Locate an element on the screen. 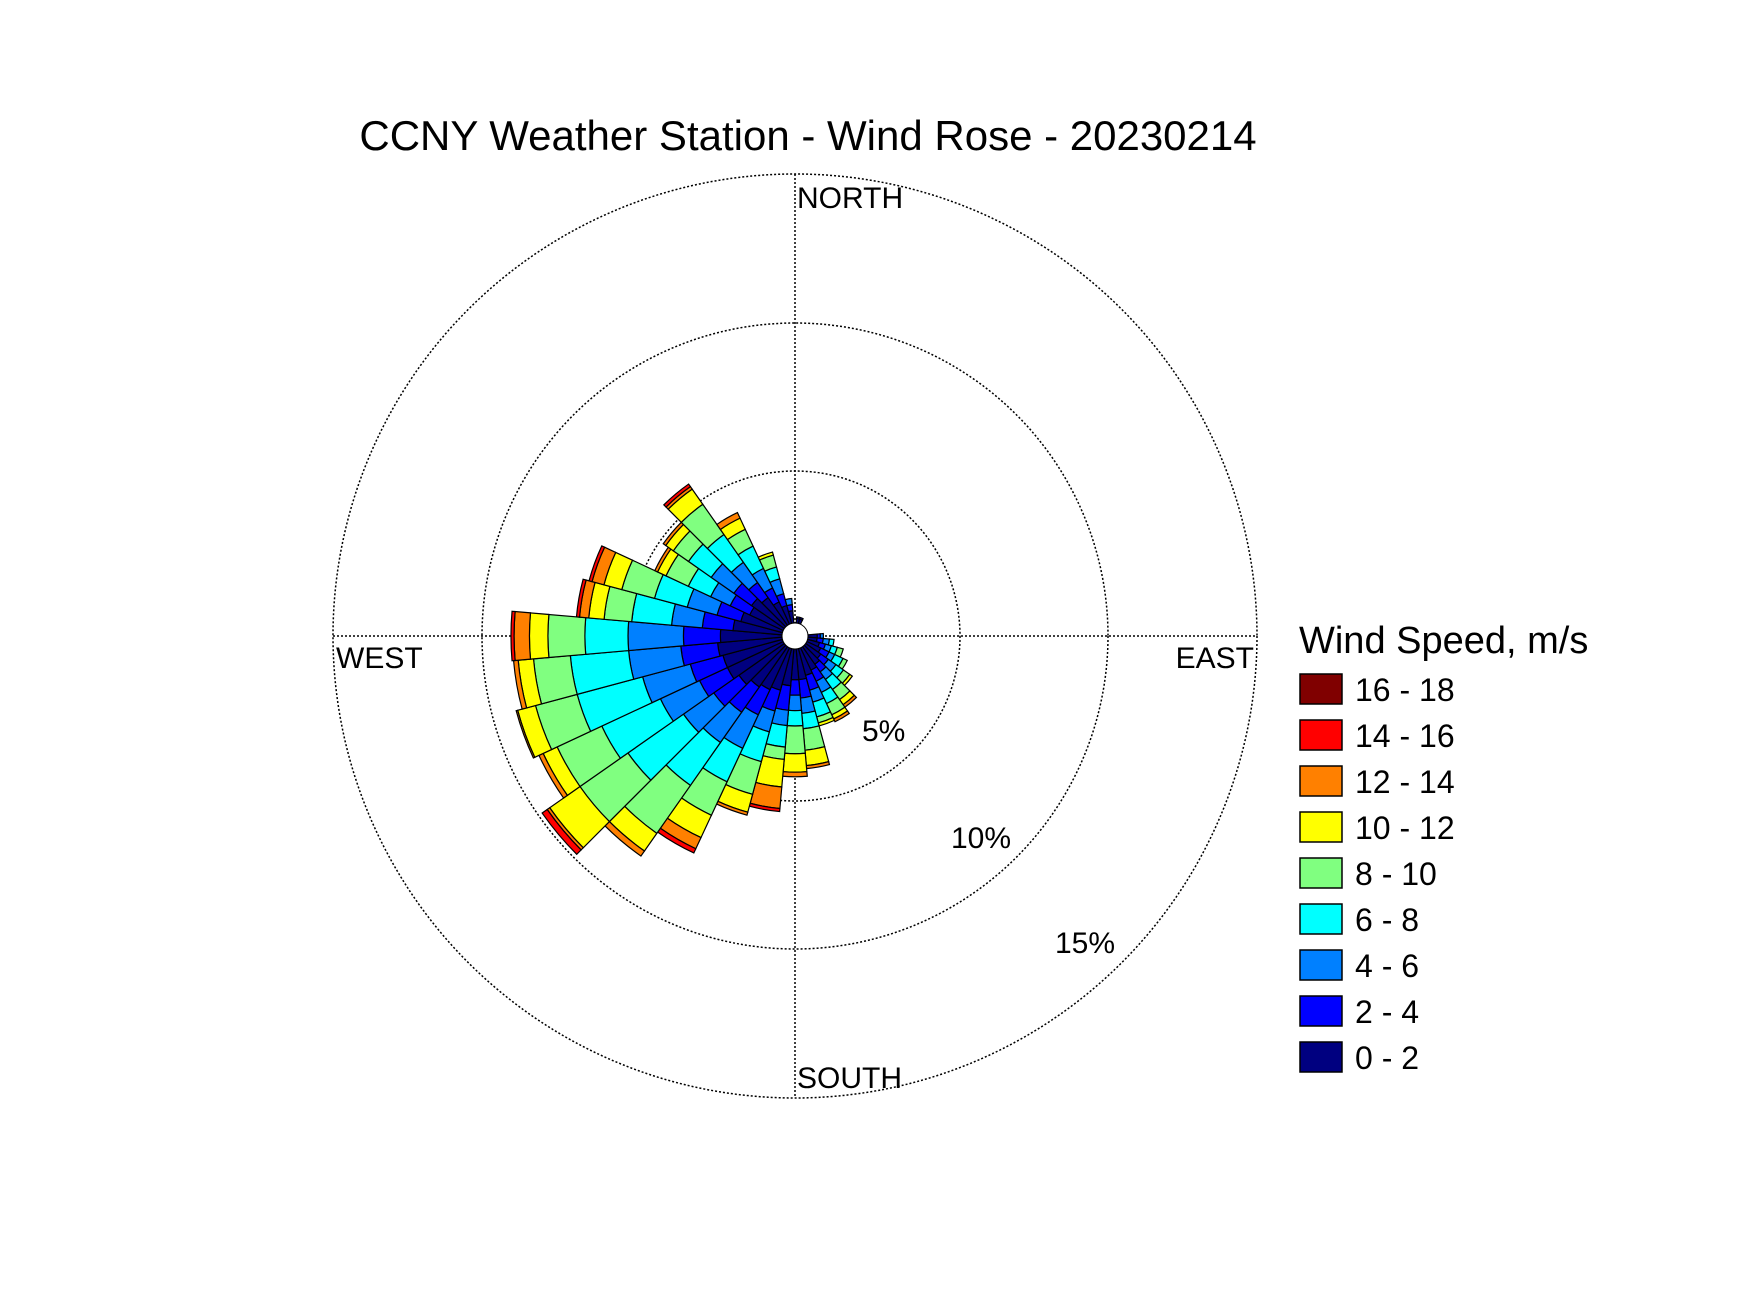  wind-sectors is located at coordinates (684, 670).